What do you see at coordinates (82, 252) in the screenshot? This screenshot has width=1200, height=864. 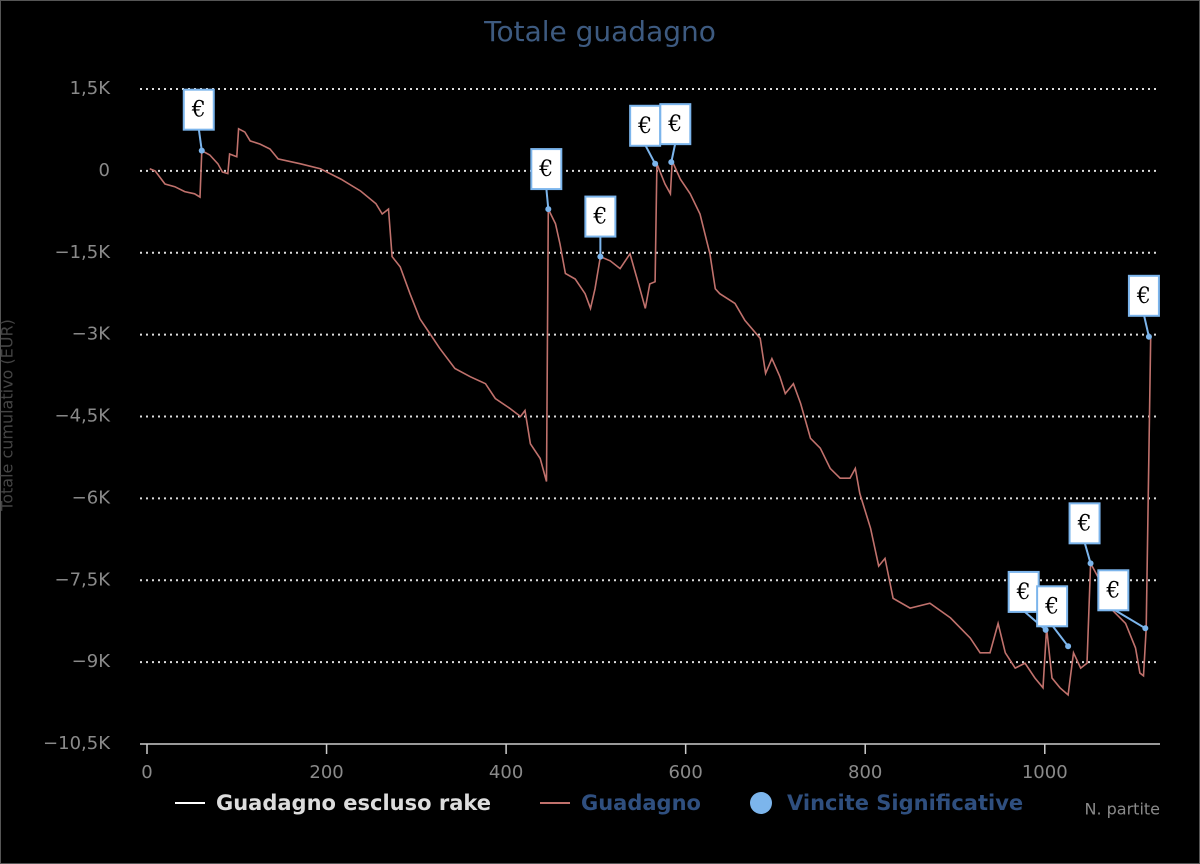 I see `y-tick-label: −1,5K` at bounding box center [82, 252].